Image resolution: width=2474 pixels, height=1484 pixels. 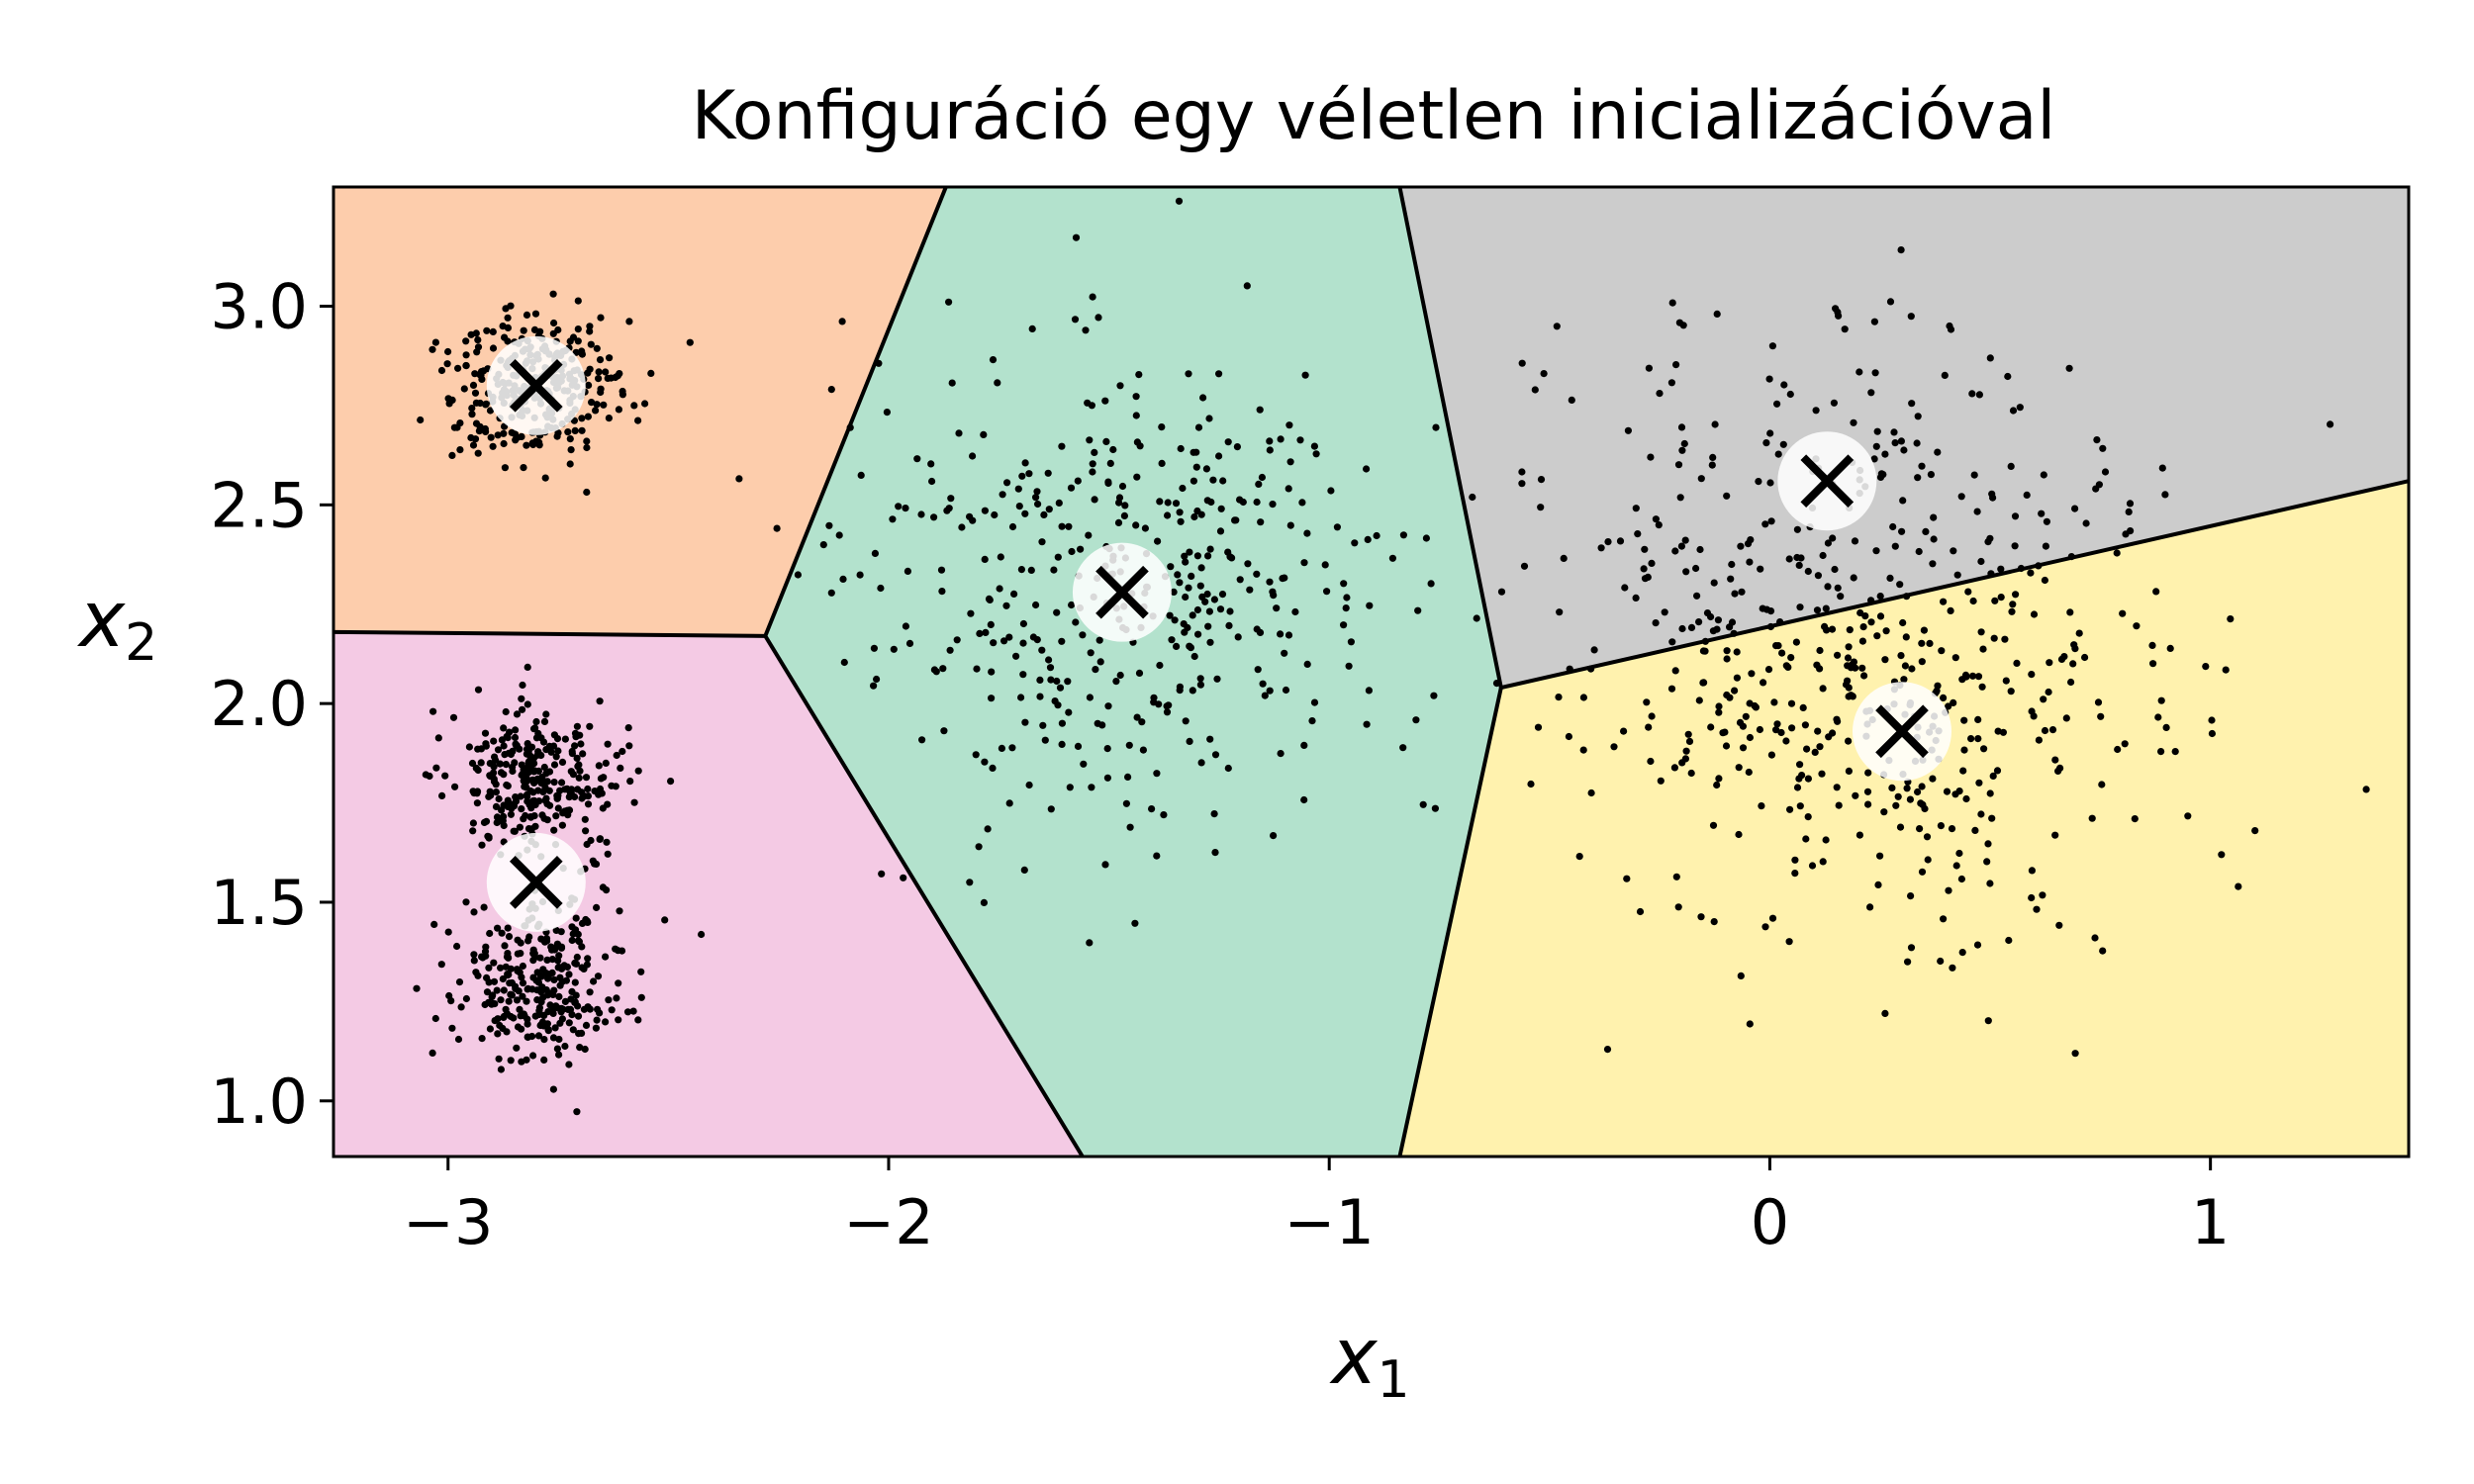 What do you see at coordinates (856, 411) in the screenshot?
I see `boundary-line` at bounding box center [856, 411].